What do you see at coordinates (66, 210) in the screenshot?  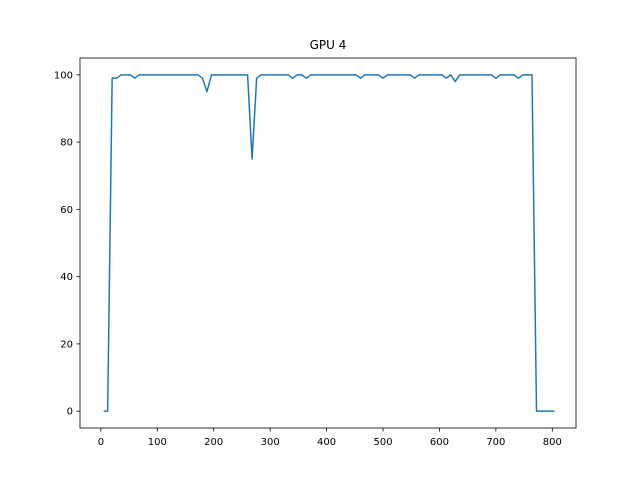 I see `y-tick-label: 60` at bounding box center [66, 210].